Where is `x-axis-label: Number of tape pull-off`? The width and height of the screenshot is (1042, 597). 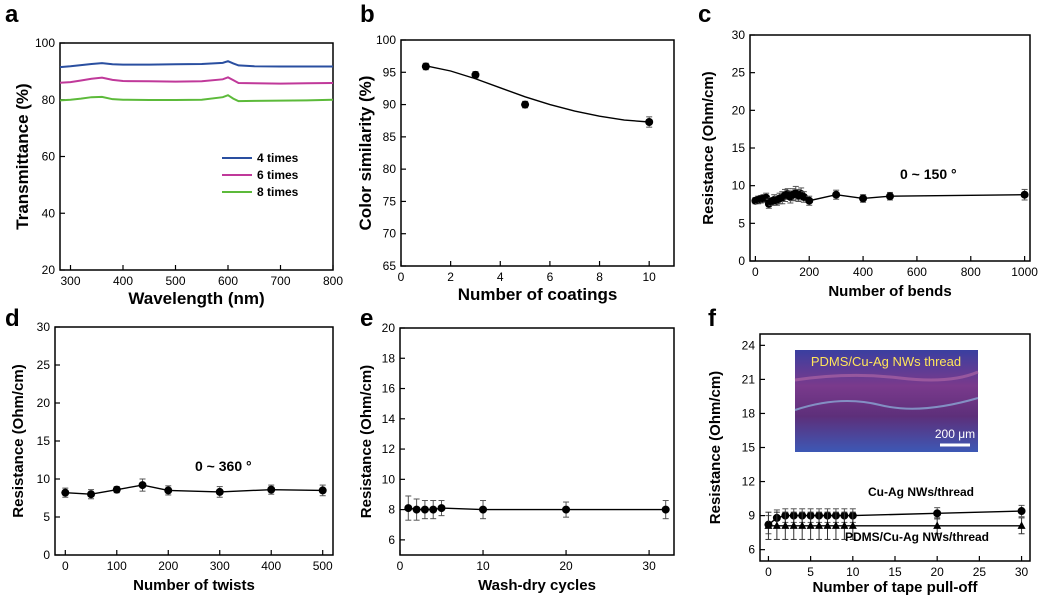 x-axis-label: Number of tape pull-off is located at coordinates (896, 587).